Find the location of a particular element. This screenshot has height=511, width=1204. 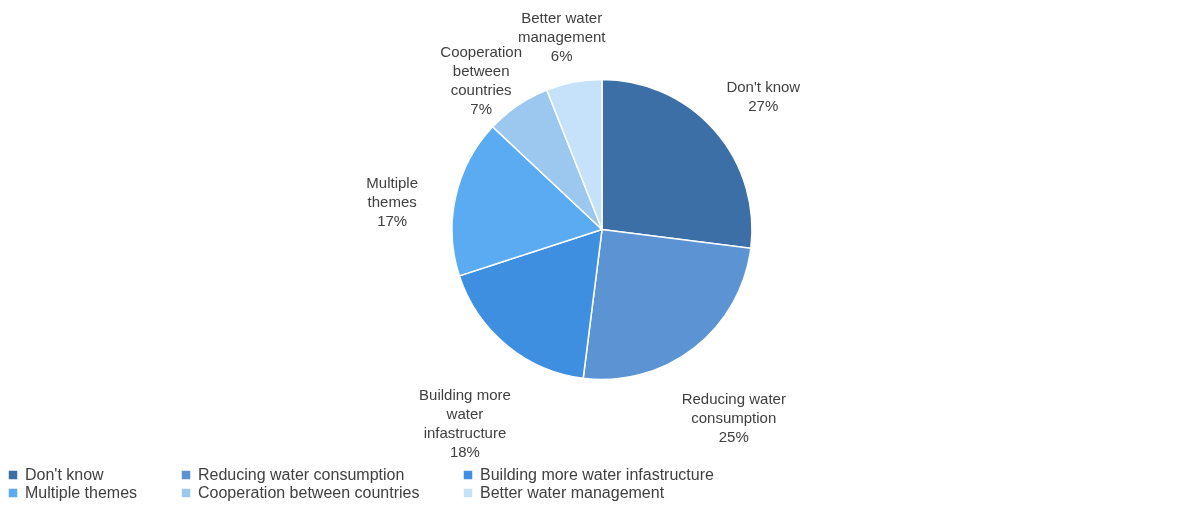

legend-label: Multiple themes is located at coordinates (81, 492).